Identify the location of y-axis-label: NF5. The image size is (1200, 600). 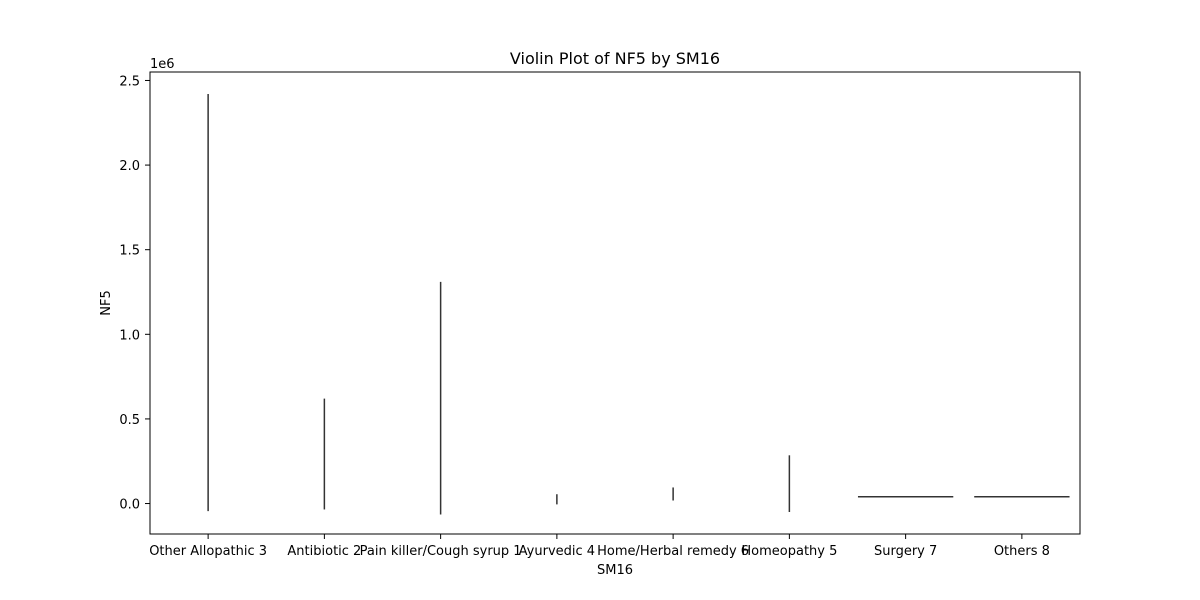
(106, 302).